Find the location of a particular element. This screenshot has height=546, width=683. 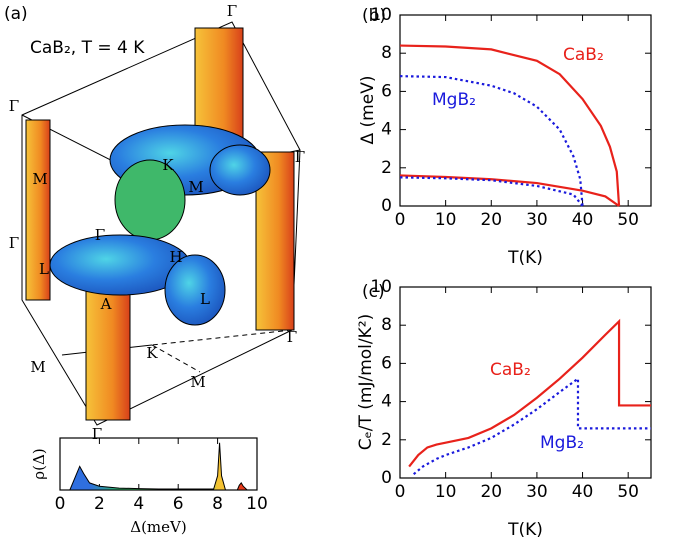

x-tick-label: 4 is located at coordinates (138, 504).